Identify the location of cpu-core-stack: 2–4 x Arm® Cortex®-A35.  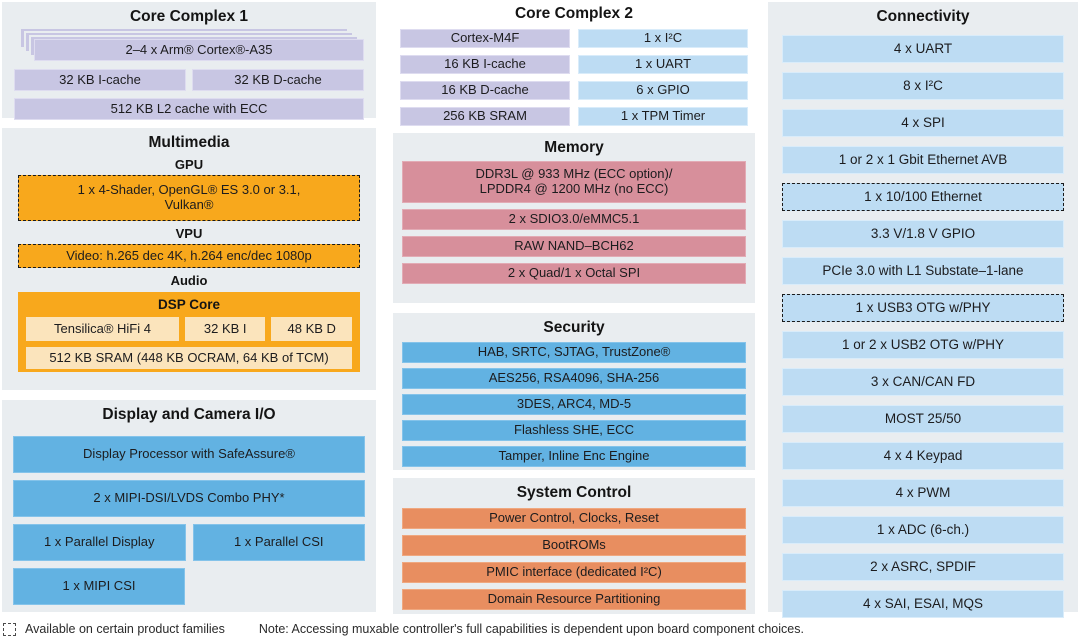
(191, 44).